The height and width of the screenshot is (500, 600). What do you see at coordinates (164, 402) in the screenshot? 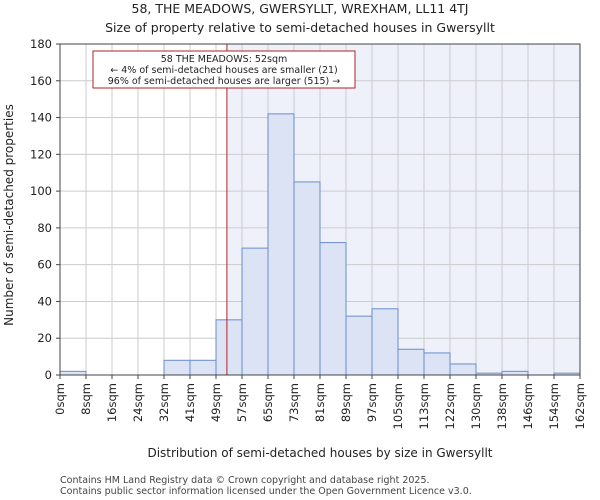
I see `x-tick-label: 32sqm` at bounding box center [164, 402].